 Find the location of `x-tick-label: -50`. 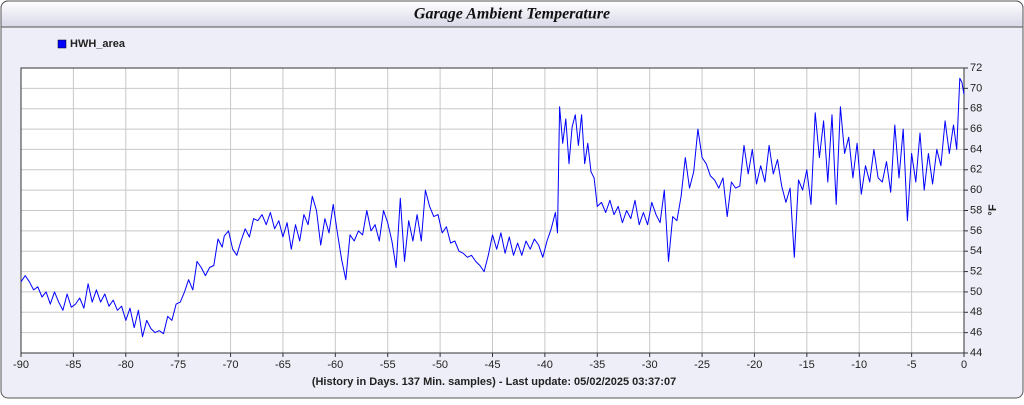

x-tick-label: -50 is located at coordinates (440, 365).